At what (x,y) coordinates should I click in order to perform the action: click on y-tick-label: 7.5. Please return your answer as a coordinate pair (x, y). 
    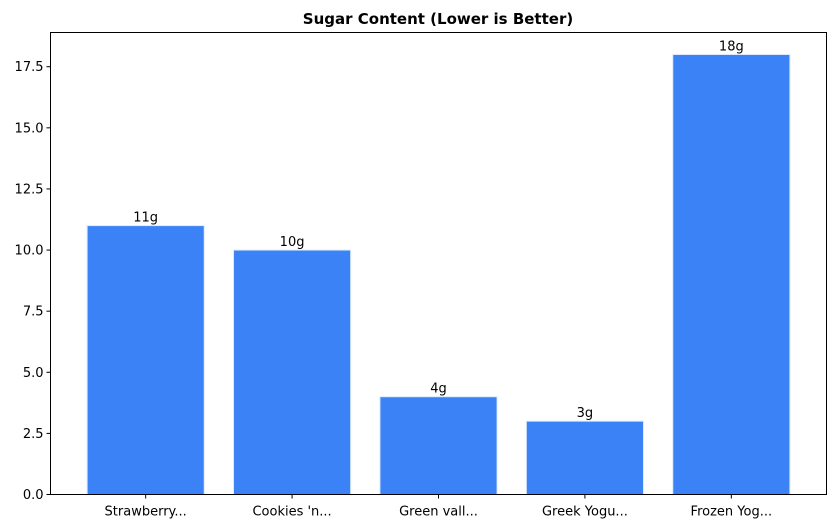
    Looking at the image, I should click on (33, 312).